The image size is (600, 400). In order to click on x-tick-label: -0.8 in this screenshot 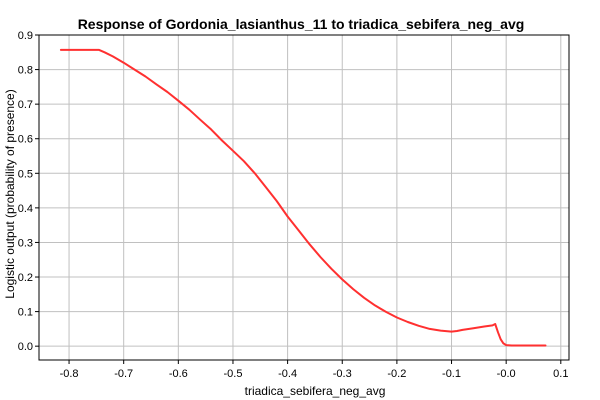, I will do `click(69, 374)`.